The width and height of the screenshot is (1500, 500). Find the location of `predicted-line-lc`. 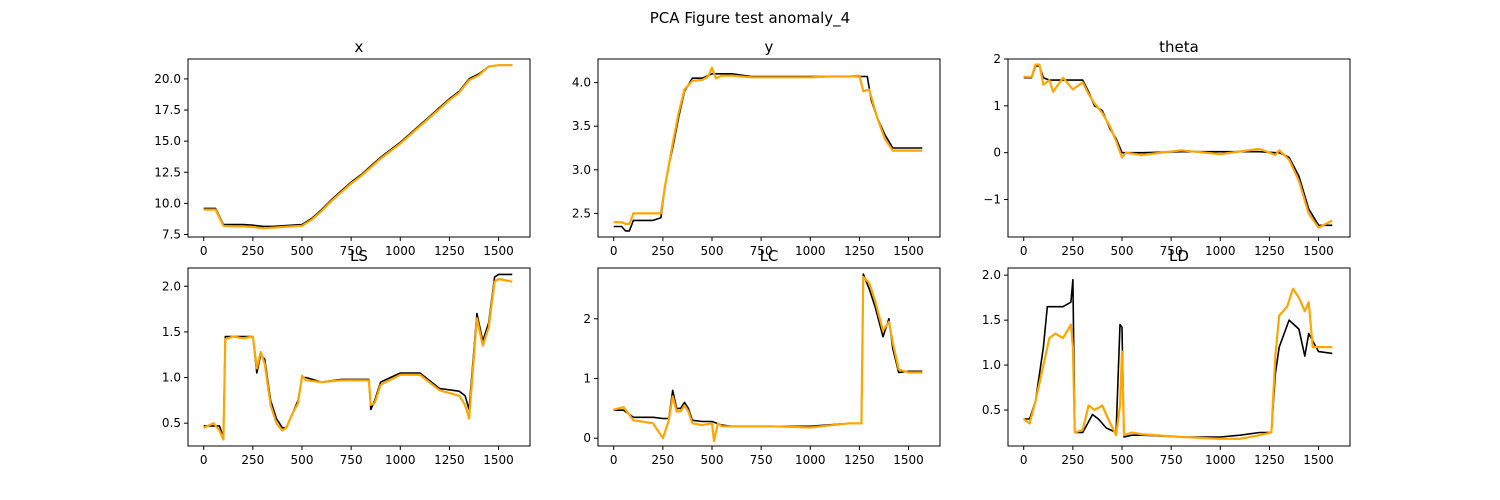

predicted-line-lc is located at coordinates (768, 359).